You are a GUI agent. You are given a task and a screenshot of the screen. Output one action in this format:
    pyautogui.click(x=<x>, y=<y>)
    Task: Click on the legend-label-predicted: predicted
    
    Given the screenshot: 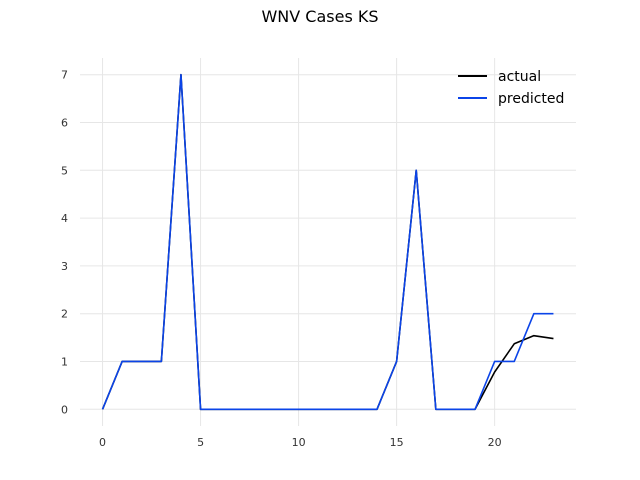 What is the action you would take?
    pyautogui.click(x=531, y=99)
    